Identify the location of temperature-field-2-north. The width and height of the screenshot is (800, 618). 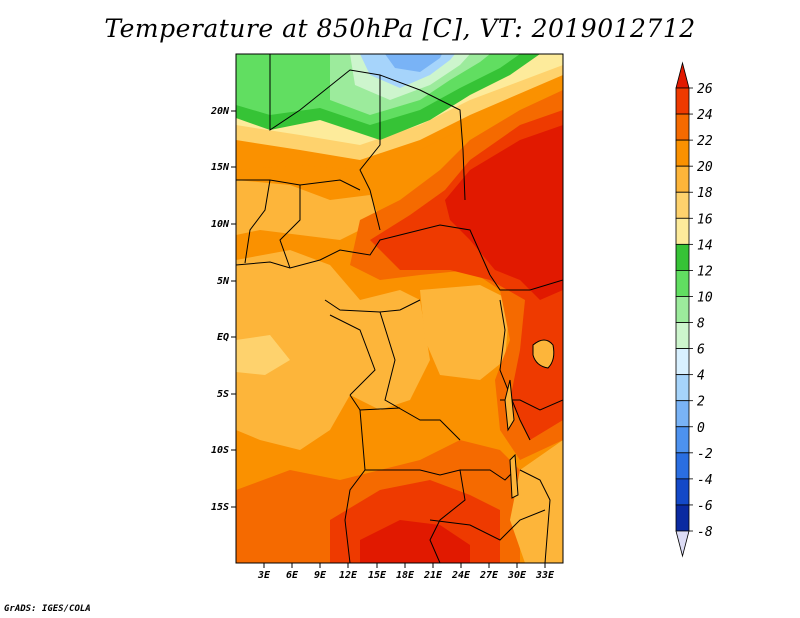
(413, 63).